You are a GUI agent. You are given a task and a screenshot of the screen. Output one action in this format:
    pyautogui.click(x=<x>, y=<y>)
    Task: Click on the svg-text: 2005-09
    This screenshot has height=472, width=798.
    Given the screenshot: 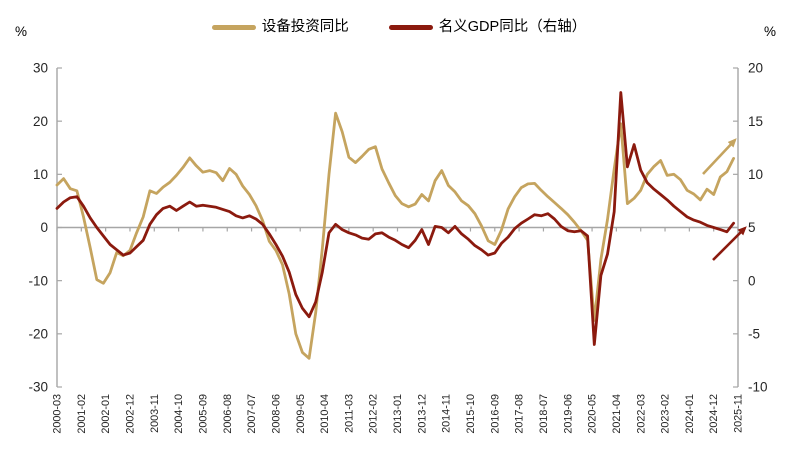 What is the action you would take?
    pyautogui.click(x=203, y=414)
    